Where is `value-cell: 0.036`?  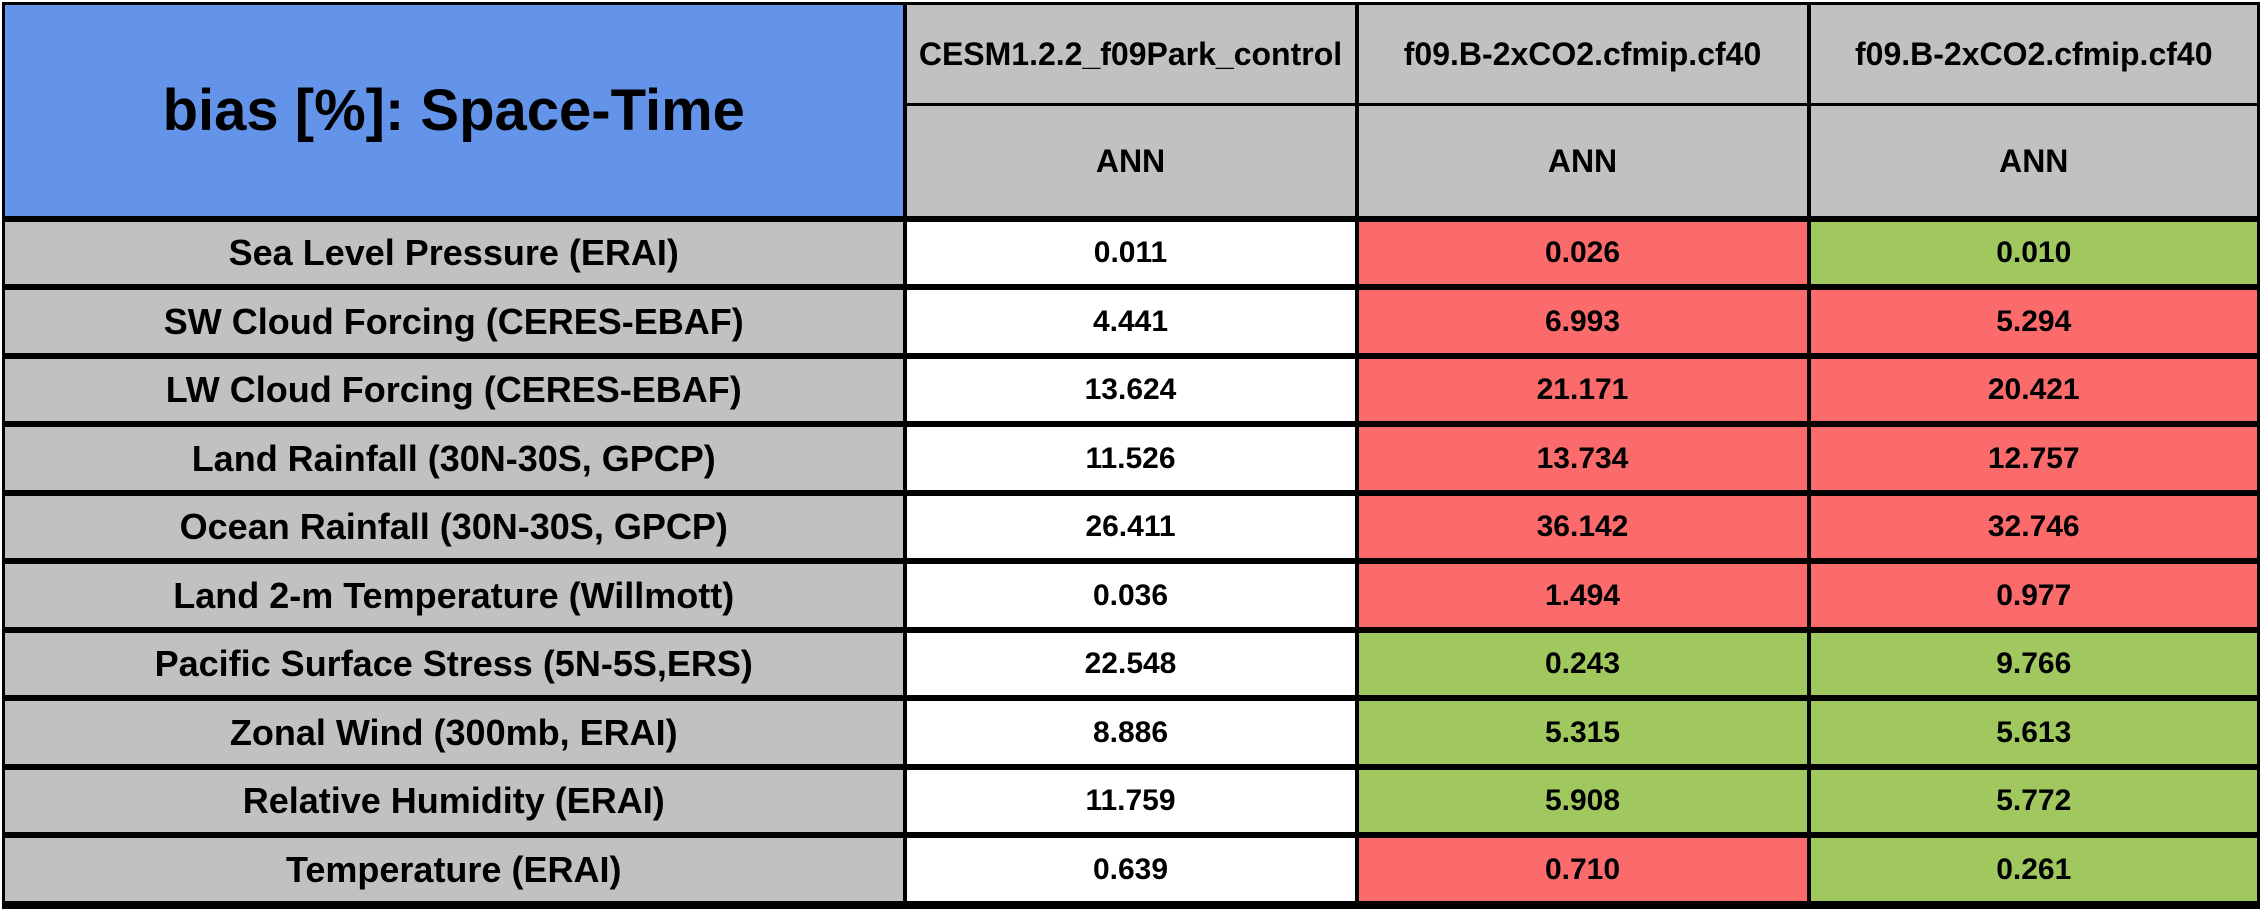
value-cell: 0.036 is located at coordinates (1130, 595).